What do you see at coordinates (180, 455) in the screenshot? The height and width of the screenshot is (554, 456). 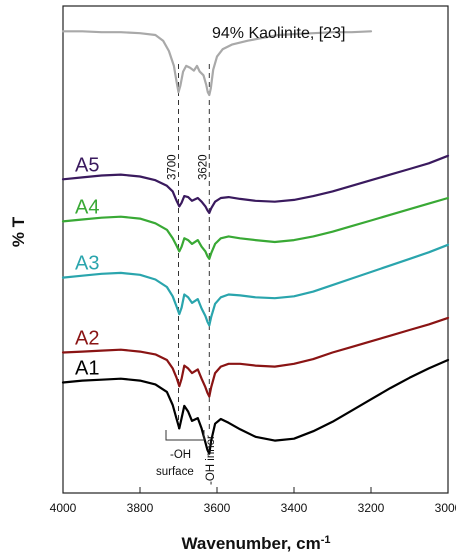 I see `annotation-oh-surface-line1: -OH` at bounding box center [180, 455].